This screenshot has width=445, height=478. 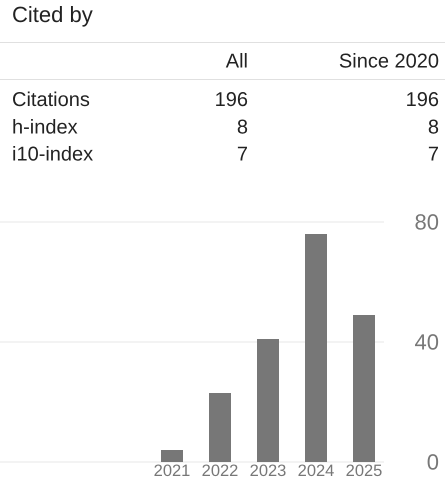 I want to click on y-tick-label: 80, so click(x=426, y=222).